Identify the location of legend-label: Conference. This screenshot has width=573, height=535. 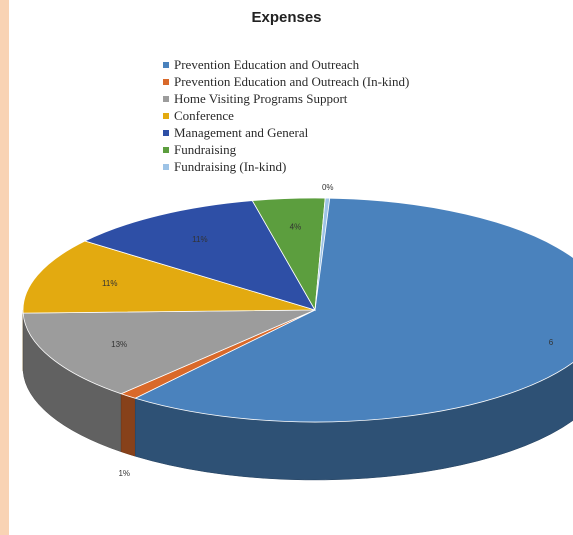
(204, 115).